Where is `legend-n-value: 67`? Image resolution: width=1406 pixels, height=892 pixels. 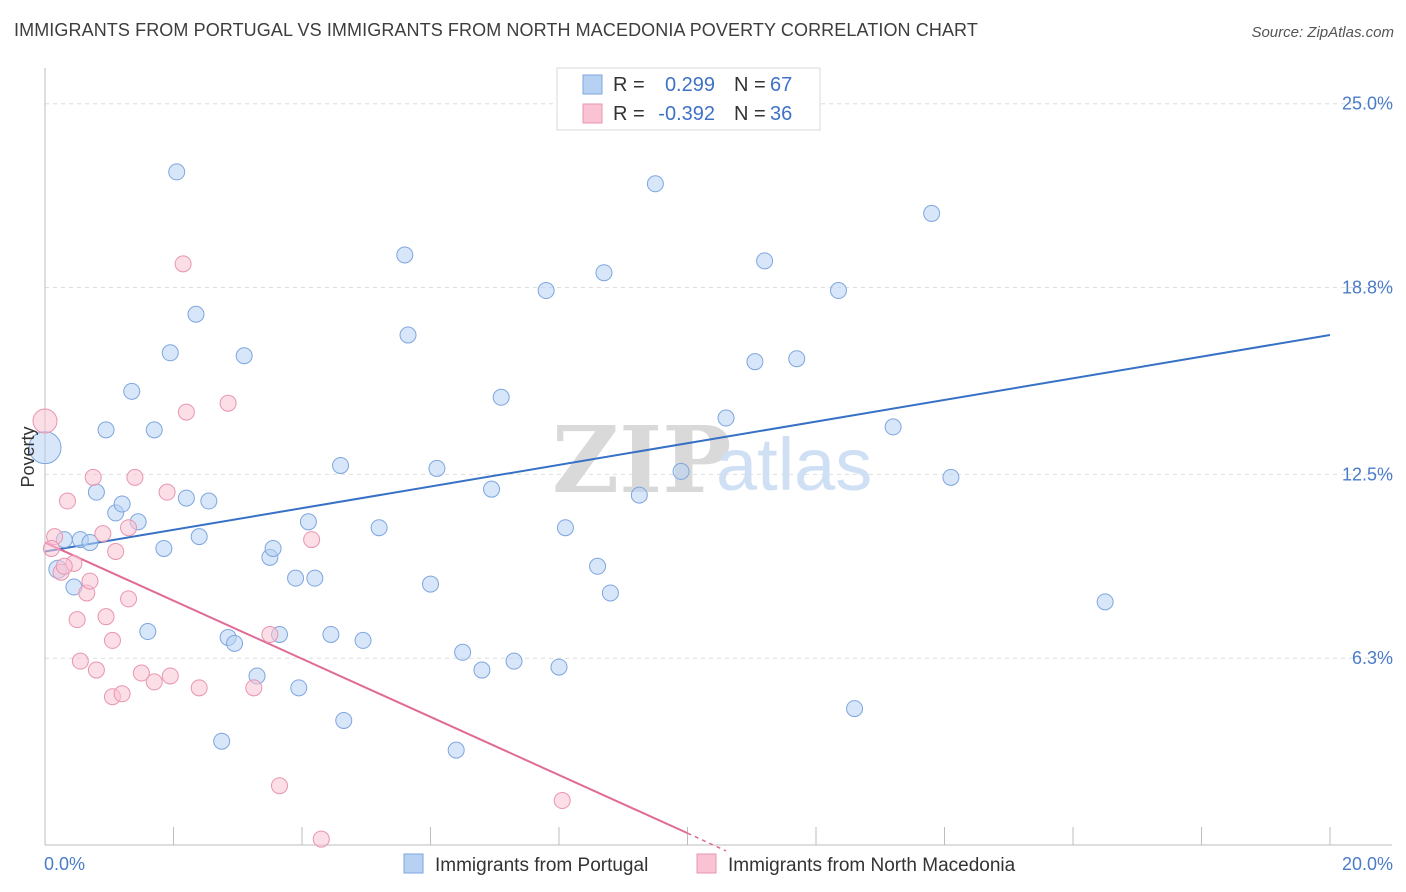
legend-n-value: 67 is located at coordinates (781, 85).